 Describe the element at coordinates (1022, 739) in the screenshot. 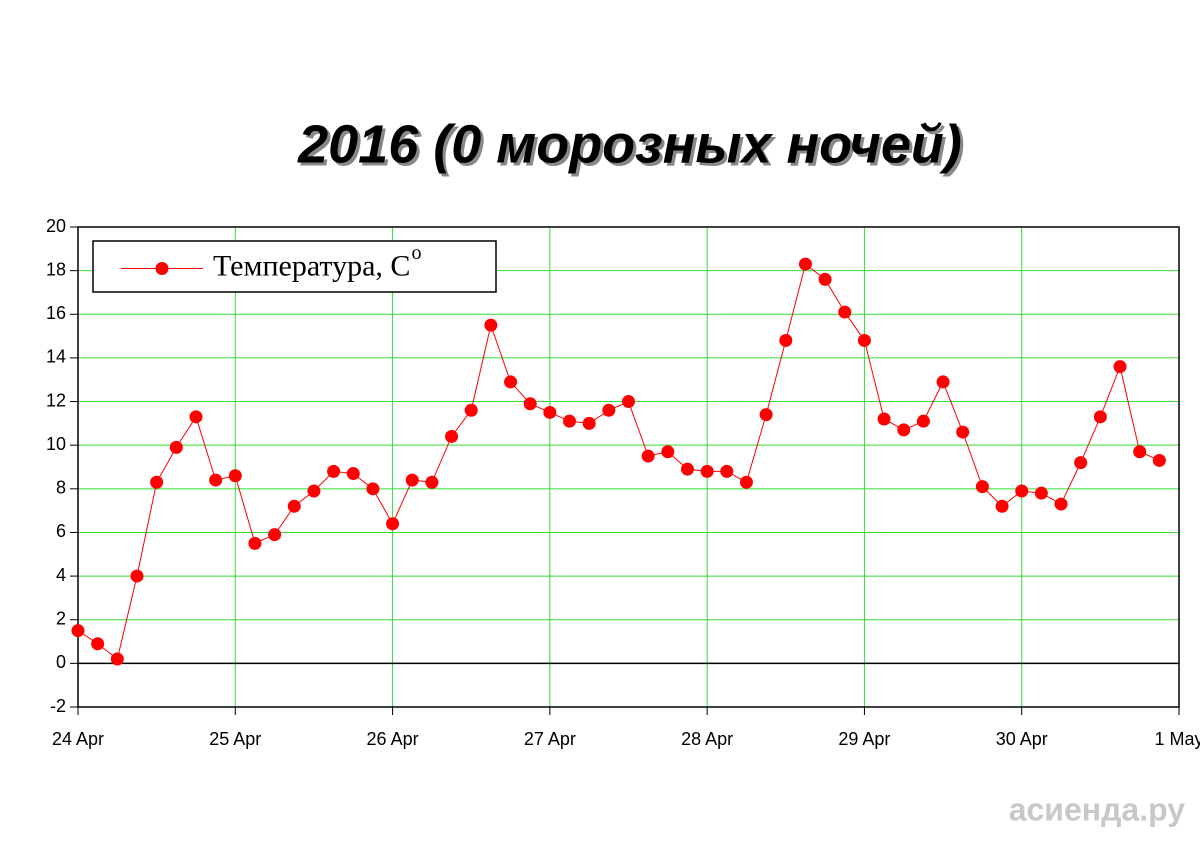

I see `x-tick-label: 30 Apr` at that location.